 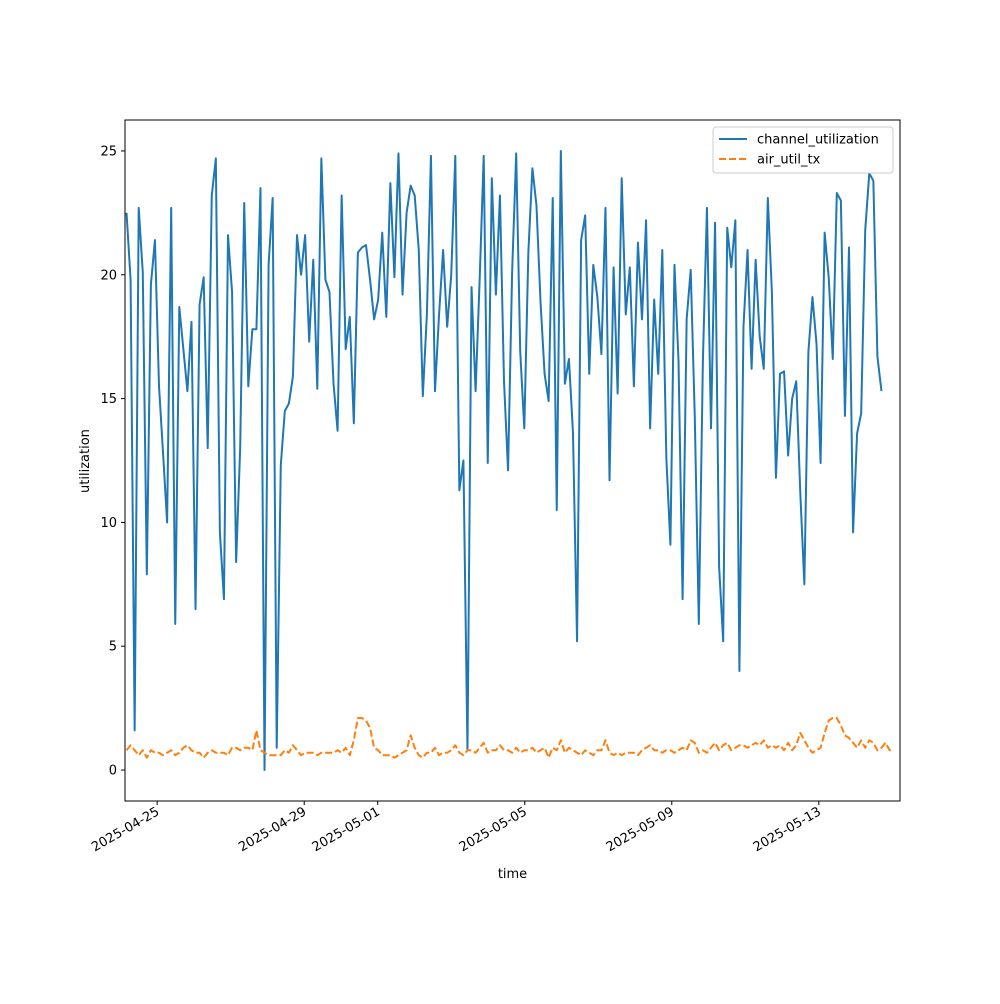 I want to click on y-tick-label: 15, so click(x=108, y=399).